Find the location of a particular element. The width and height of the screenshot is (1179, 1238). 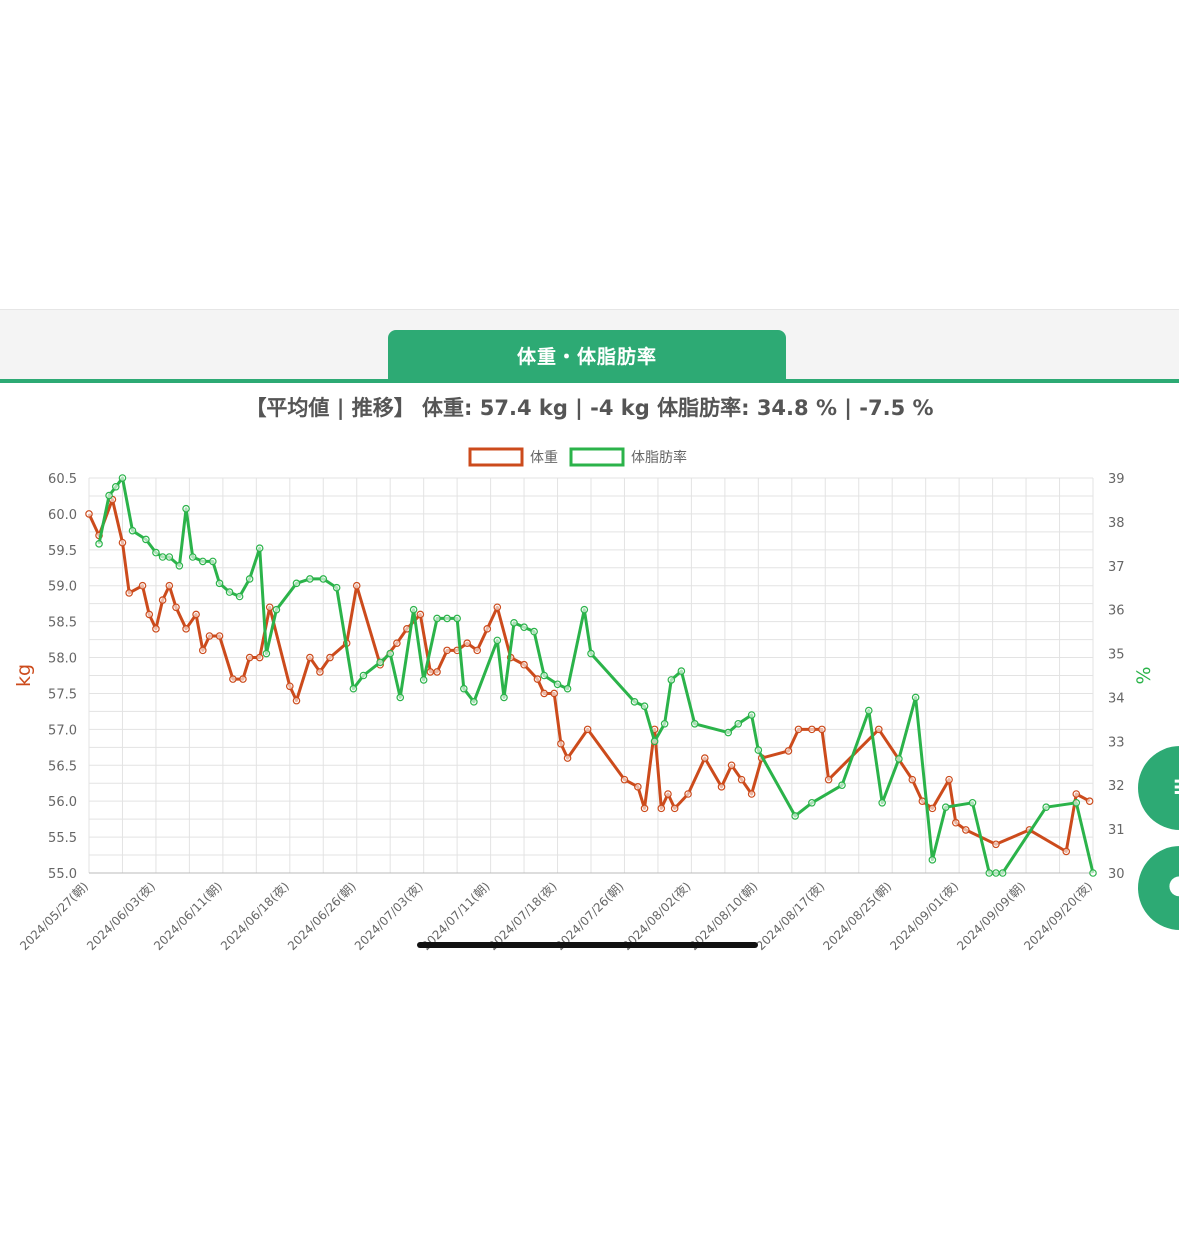

y-left-tick-label: 58.0 is located at coordinates (62, 659).